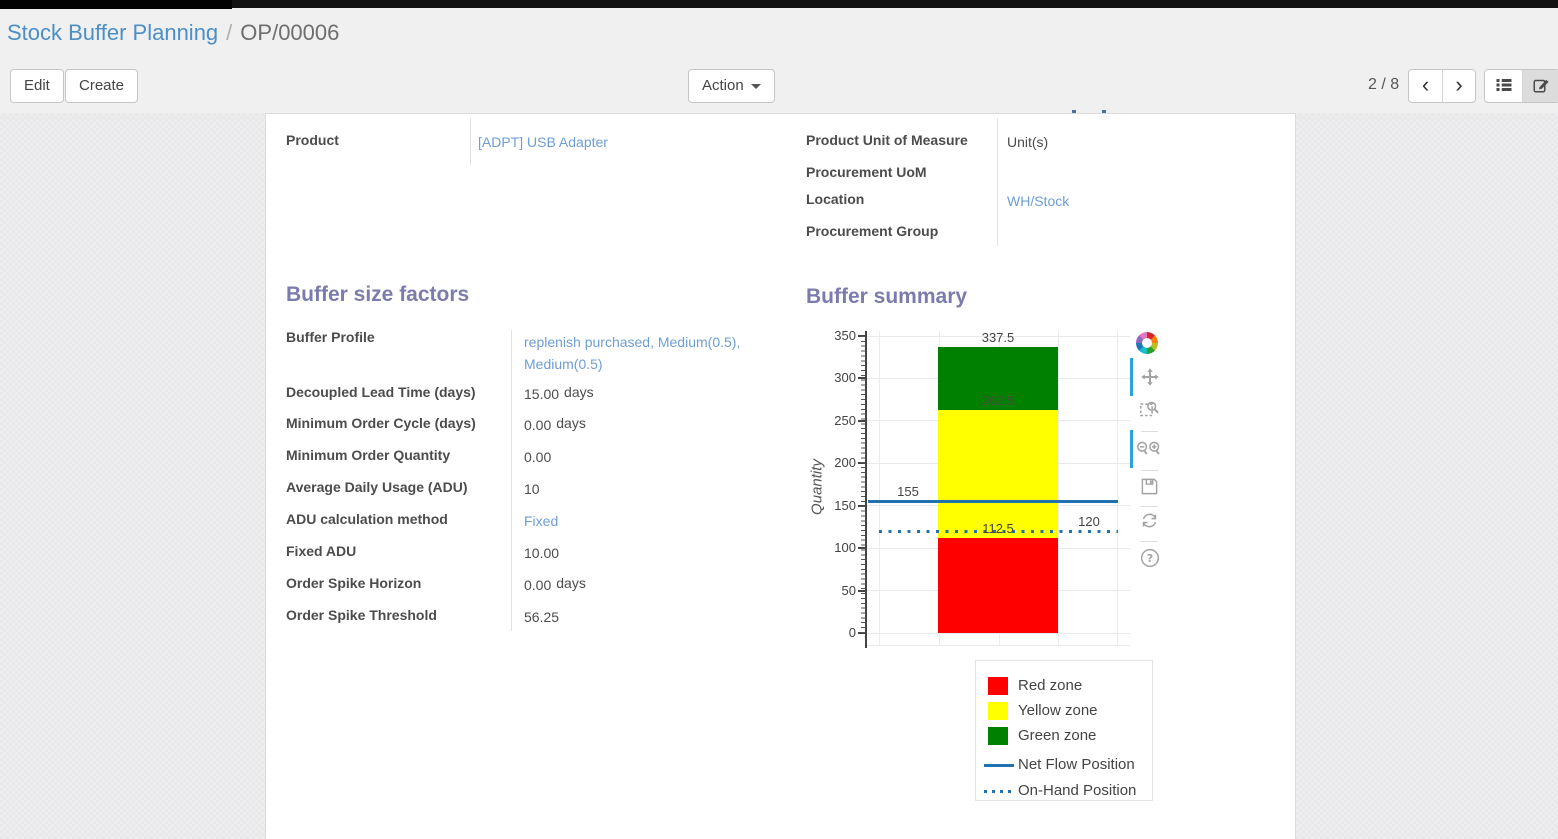  Describe the element at coordinates (378, 294) in the screenshot. I see `buffer-size-factors-title: Buffer size factors` at that location.